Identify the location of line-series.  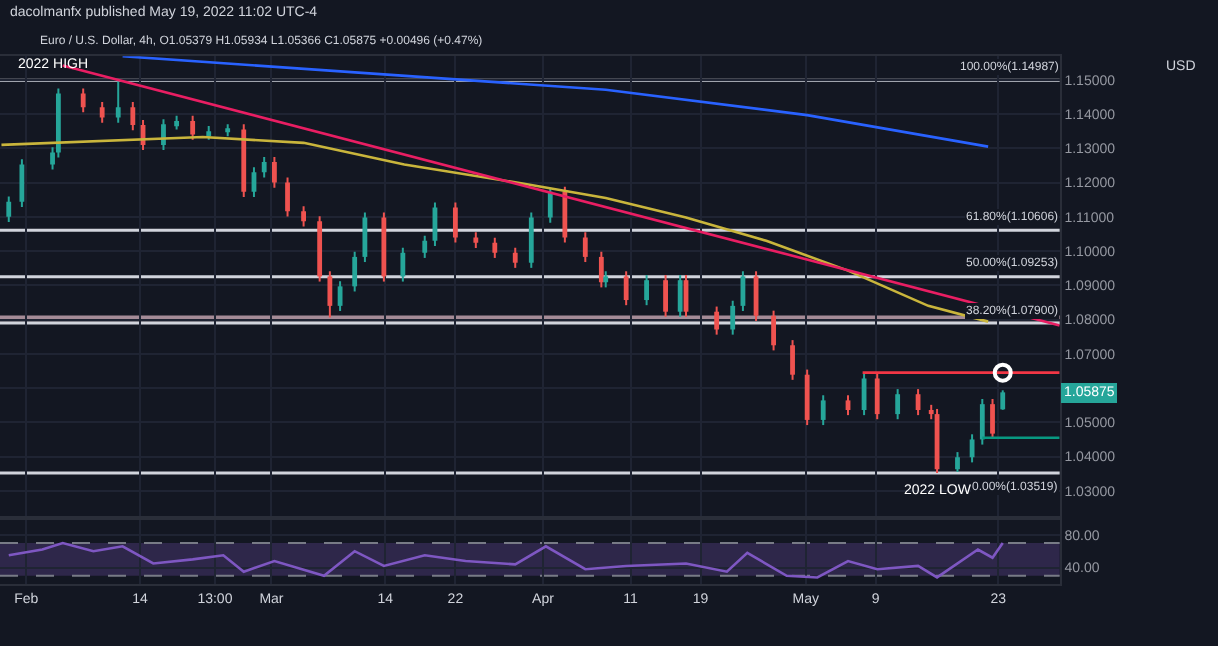
(506, 560).